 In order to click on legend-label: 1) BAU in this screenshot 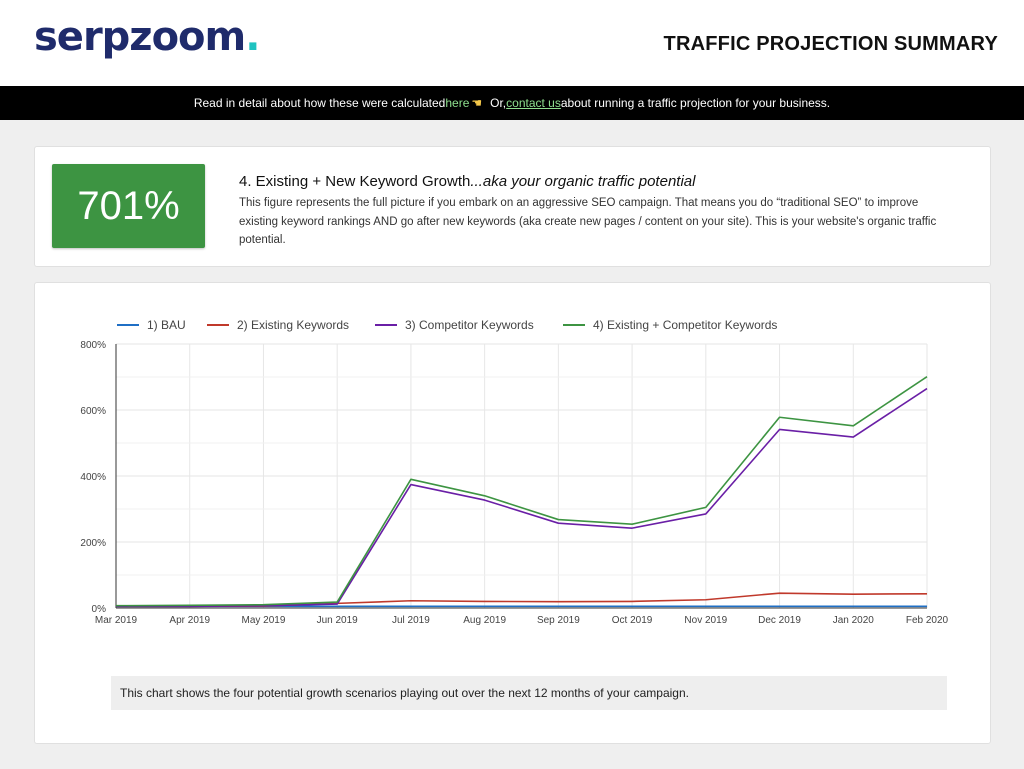, I will do `click(166, 325)`.